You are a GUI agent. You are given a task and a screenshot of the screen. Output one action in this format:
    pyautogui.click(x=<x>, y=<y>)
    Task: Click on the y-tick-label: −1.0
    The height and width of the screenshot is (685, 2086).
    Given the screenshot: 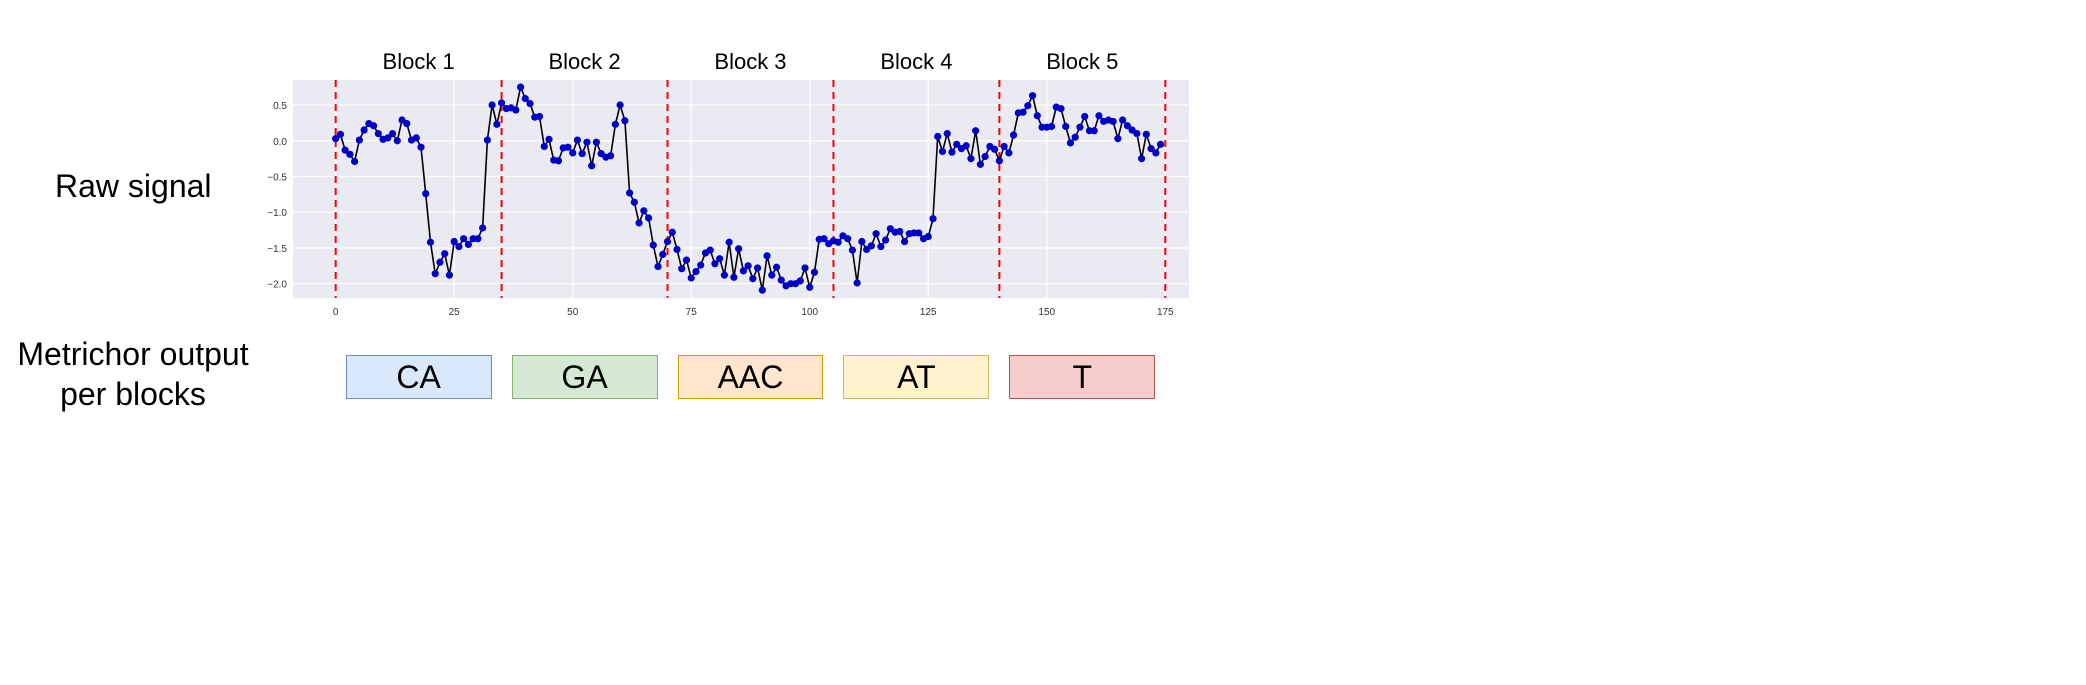 What is the action you would take?
    pyautogui.click(x=277, y=213)
    